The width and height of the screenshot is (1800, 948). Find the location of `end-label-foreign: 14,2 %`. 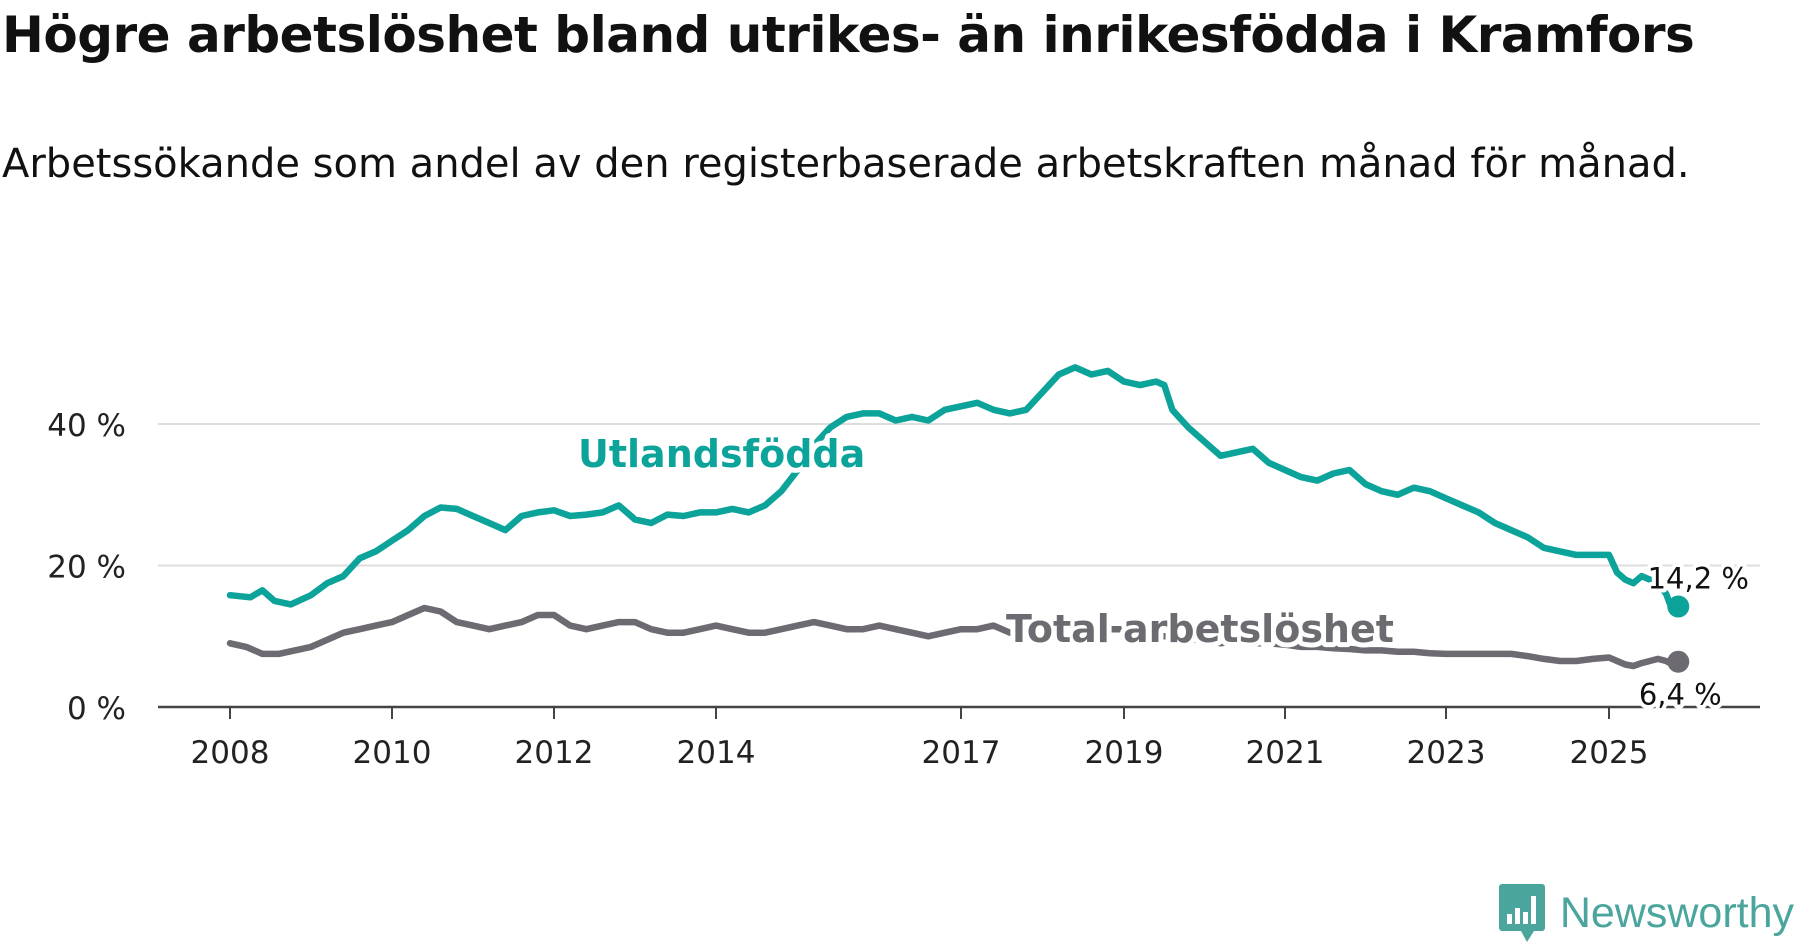

end-label-foreign: 14,2 % is located at coordinates (1698, 579).